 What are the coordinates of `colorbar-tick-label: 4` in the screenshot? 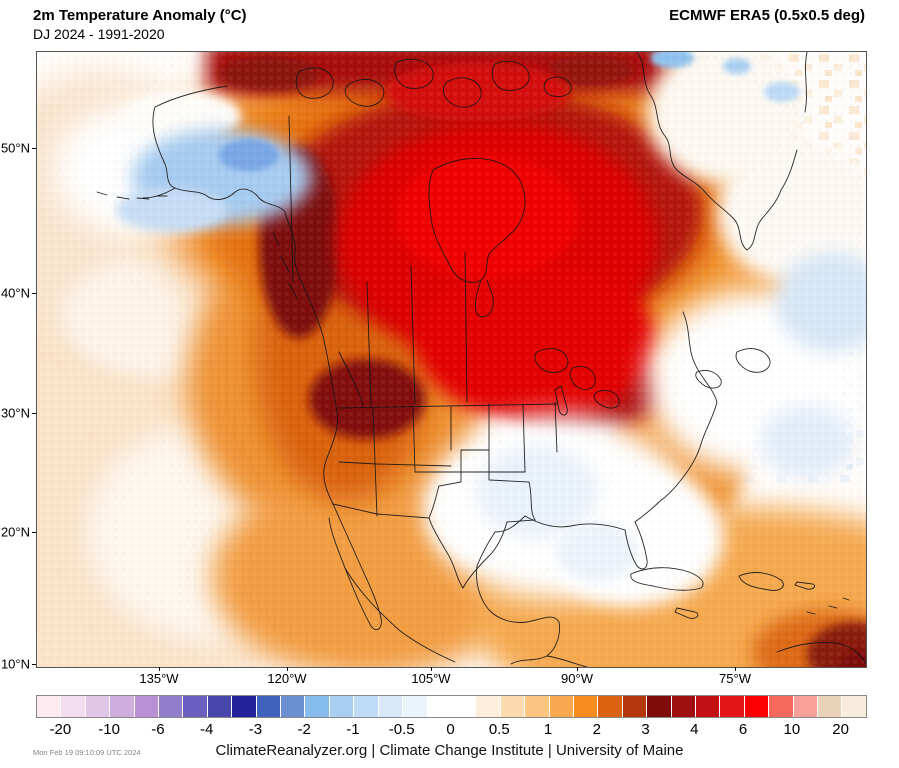 It's located at (694, 729).